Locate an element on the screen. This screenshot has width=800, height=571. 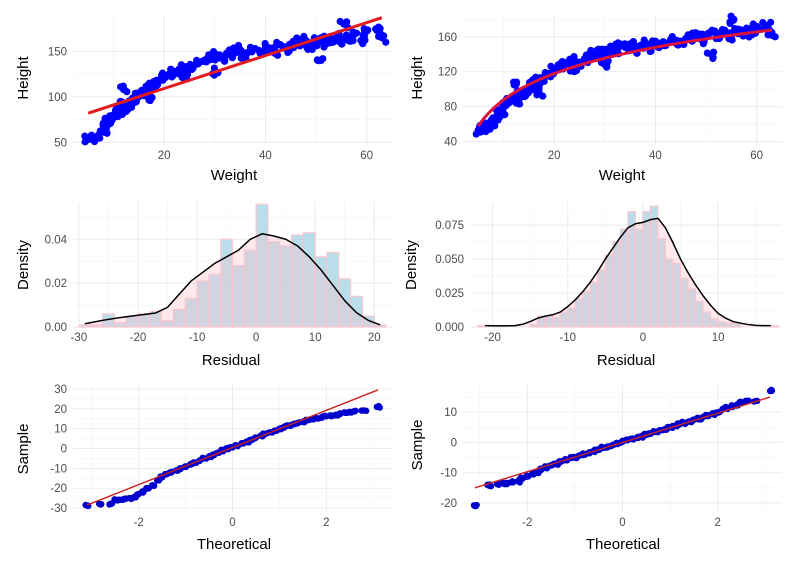
y-tick-label: 150 is located at coordinates (57, 52).